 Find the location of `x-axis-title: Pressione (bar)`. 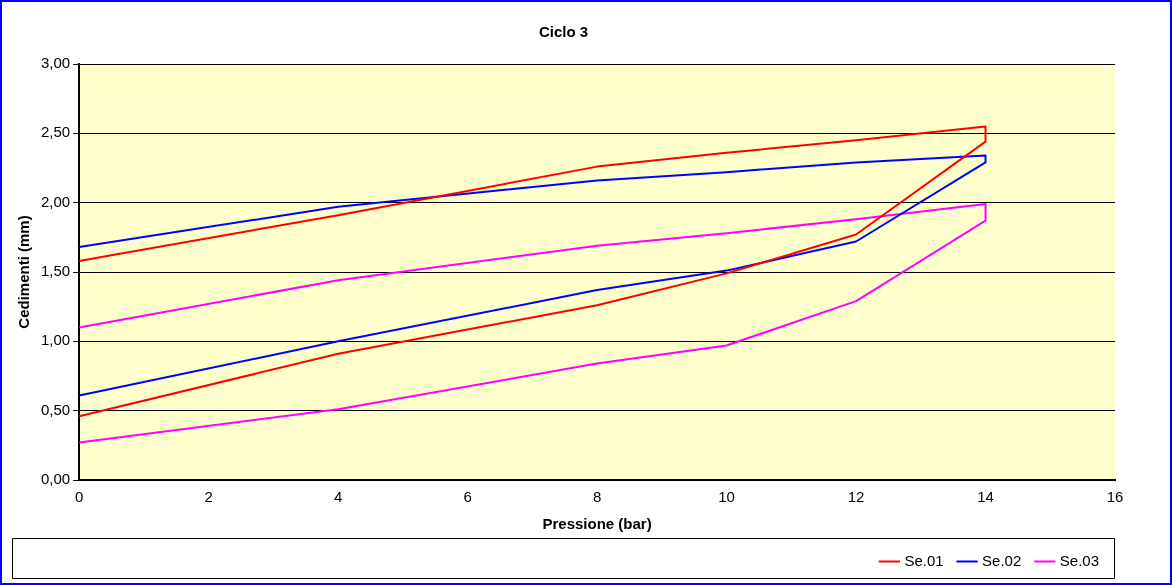

x-axis-title: Pressione (bar) is located at coordinates (597, 524).